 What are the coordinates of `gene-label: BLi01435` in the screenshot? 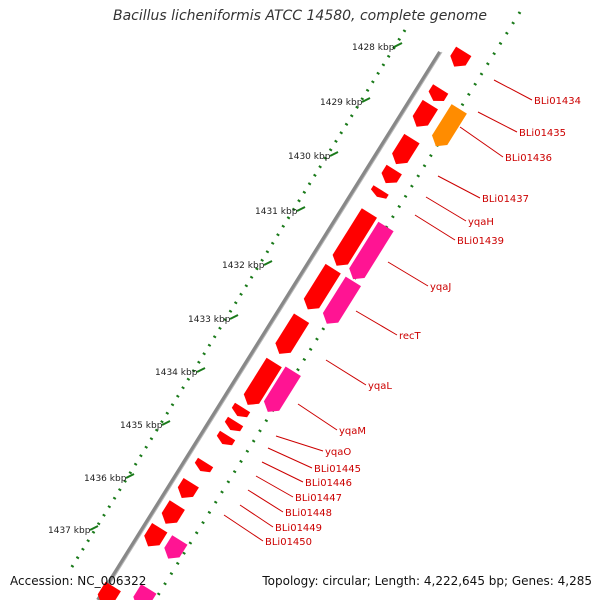 It's located at (542, 133).